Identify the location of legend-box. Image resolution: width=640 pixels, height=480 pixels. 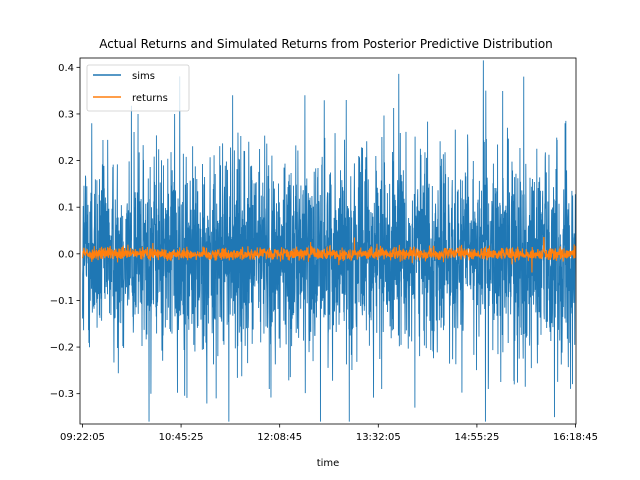
(138, 88).